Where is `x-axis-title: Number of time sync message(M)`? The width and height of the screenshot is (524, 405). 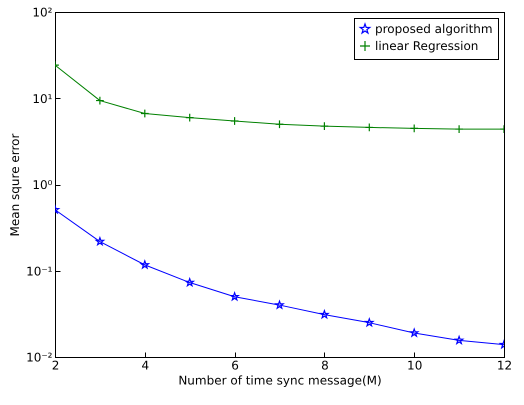
x-axis-title: Number of time sync message(M) is located at coordinates (280, 381).